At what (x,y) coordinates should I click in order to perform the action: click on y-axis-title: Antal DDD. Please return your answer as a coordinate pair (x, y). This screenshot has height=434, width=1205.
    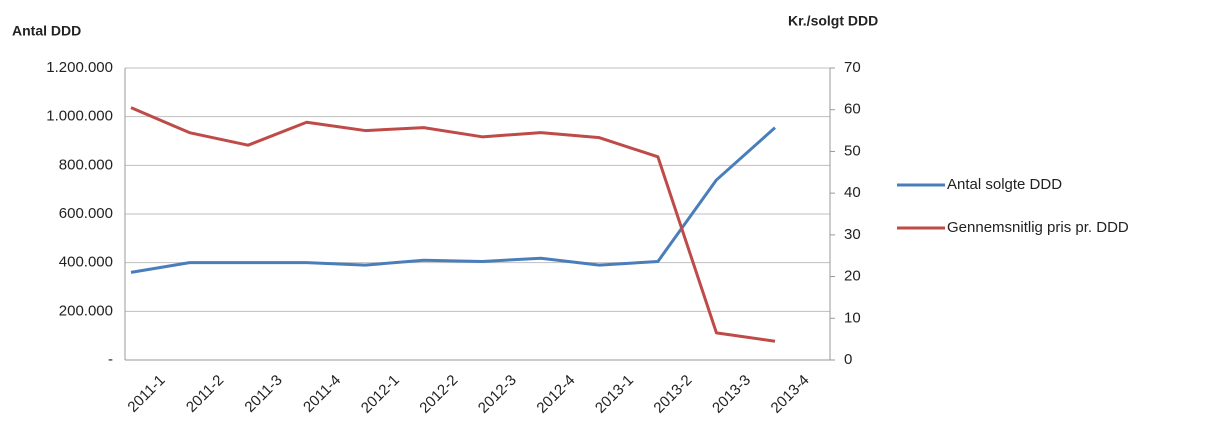
    Looking at the image, I should click on (46, 31).